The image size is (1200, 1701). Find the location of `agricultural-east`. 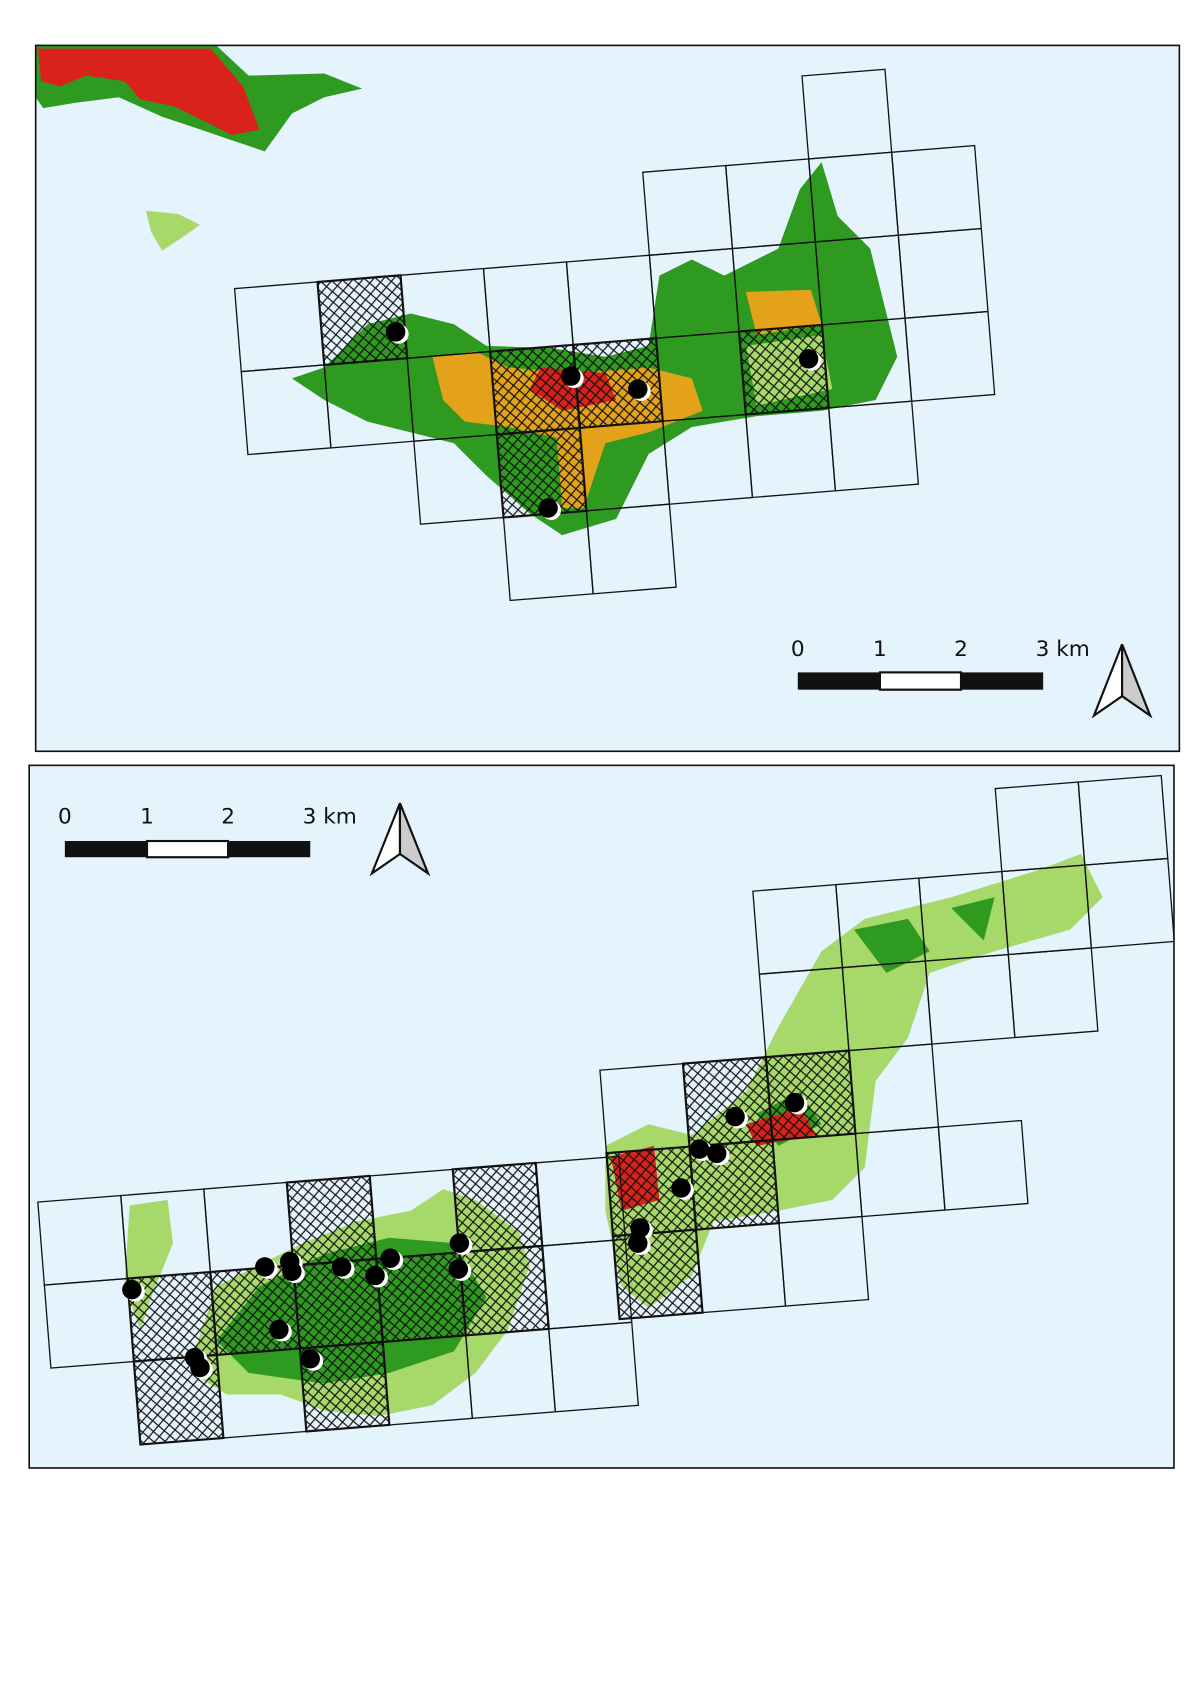

agricultural-east is located at coordinates (783, 312).